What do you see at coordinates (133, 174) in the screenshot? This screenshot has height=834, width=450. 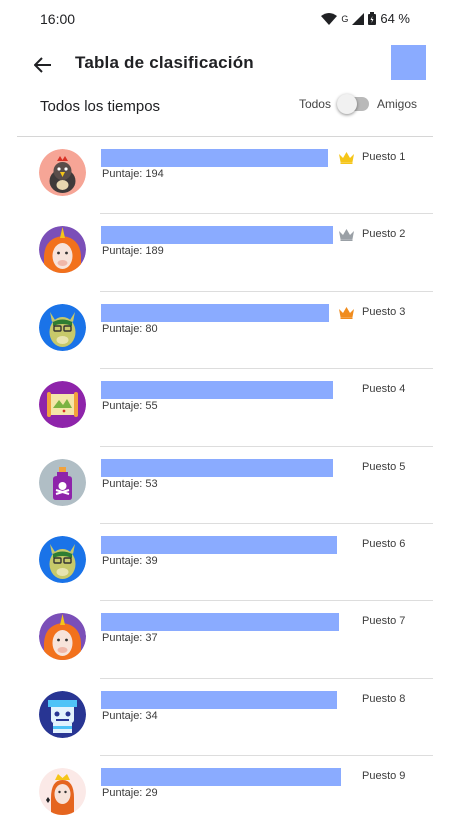 I see `player-score: Puntaje: 194` at bounding box center [133, 174].